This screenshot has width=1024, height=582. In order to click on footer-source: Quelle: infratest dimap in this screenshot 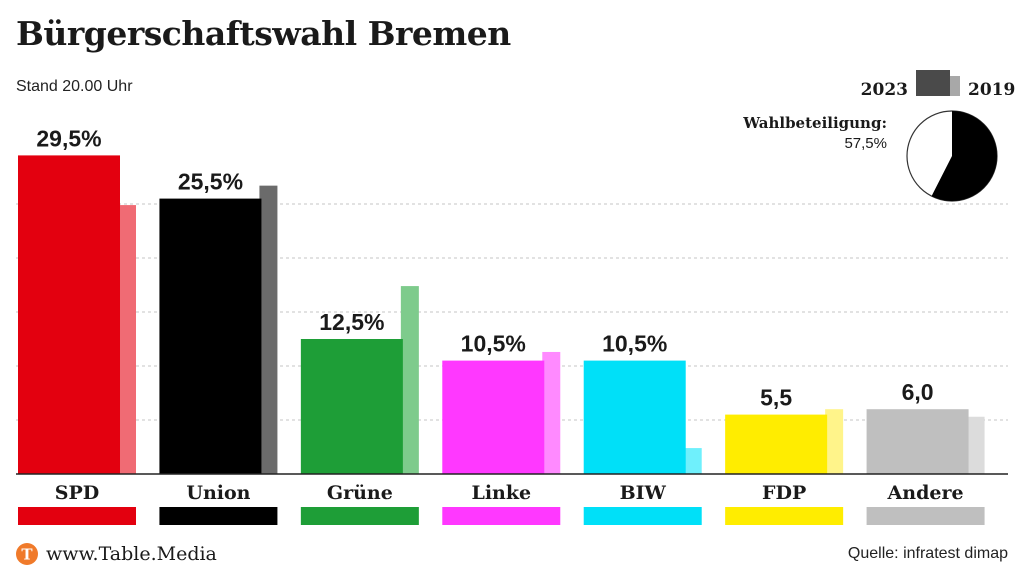, I will do `click(927, 553)`.